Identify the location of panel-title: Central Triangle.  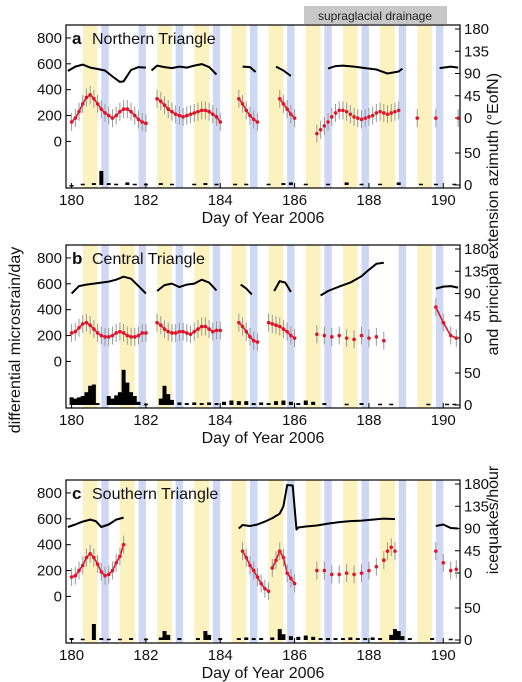
(148, 259).